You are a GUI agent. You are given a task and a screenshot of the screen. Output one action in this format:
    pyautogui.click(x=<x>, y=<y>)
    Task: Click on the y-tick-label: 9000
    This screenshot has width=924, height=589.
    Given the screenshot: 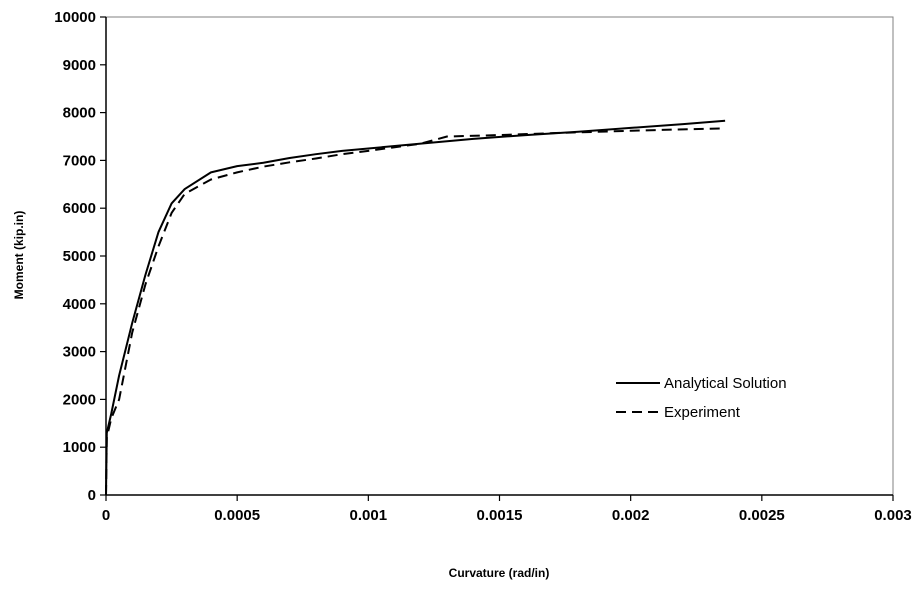 What is the action you would take?
    pyautogui.click(x=79, y=65)
    